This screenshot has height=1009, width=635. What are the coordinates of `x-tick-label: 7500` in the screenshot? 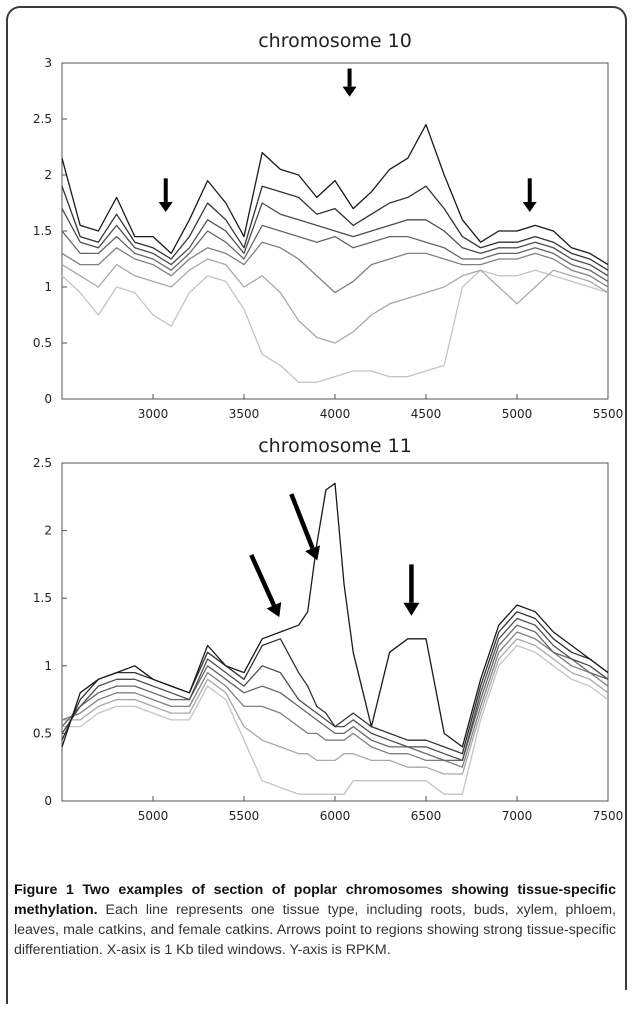 It's located at (608, 816).